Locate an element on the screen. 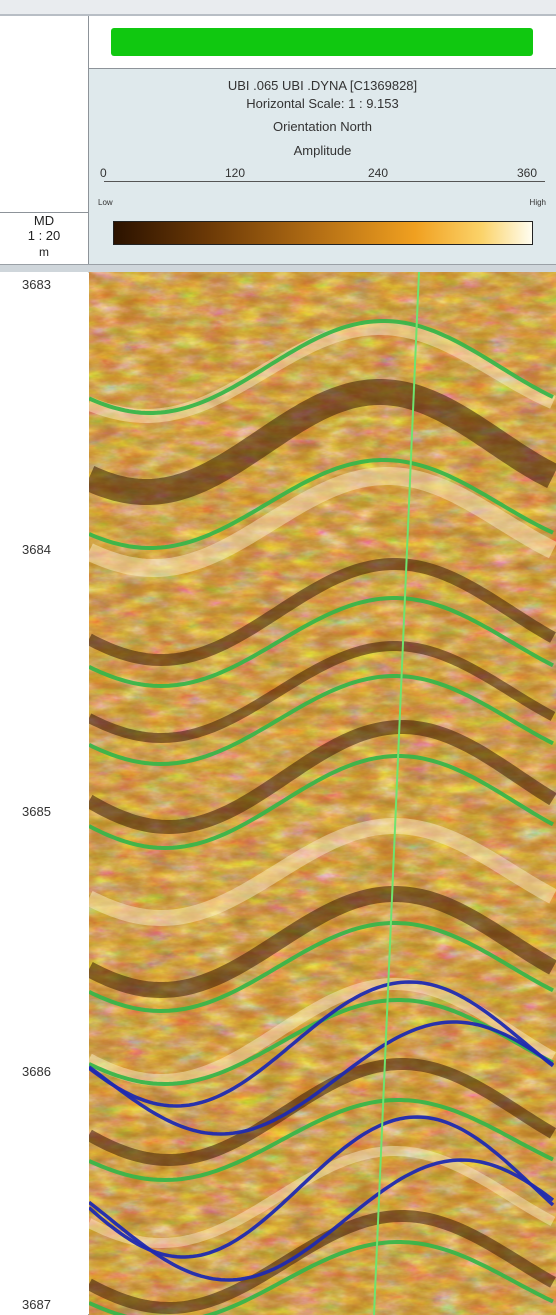 The width and height of the screenshot is (556, 1315). md-scale: 1 : 20 is located at coordinates (44, 235).